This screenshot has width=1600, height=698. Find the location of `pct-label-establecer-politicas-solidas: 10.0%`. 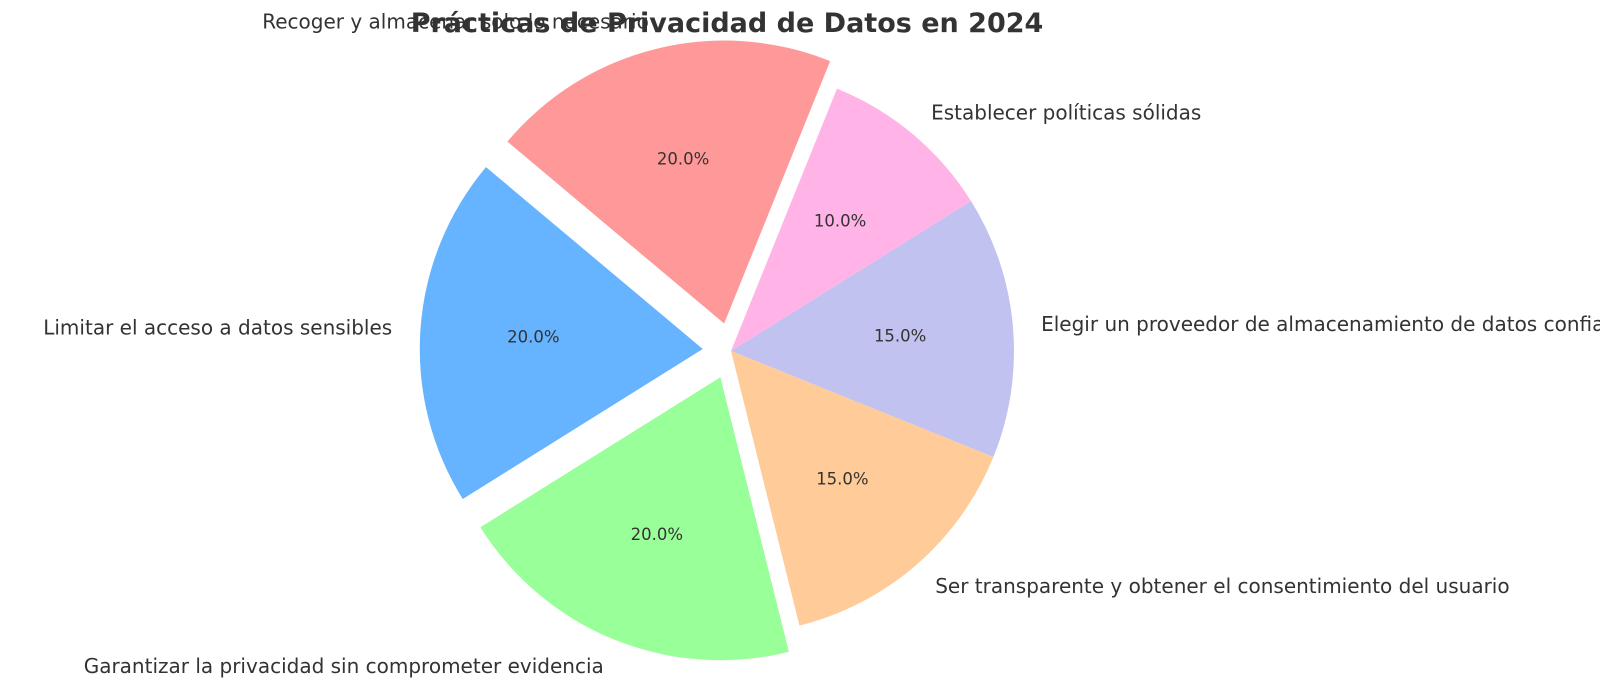

pct-label-establecer-politicas-solidas: 10.0% is located at coordinates (840, 220).